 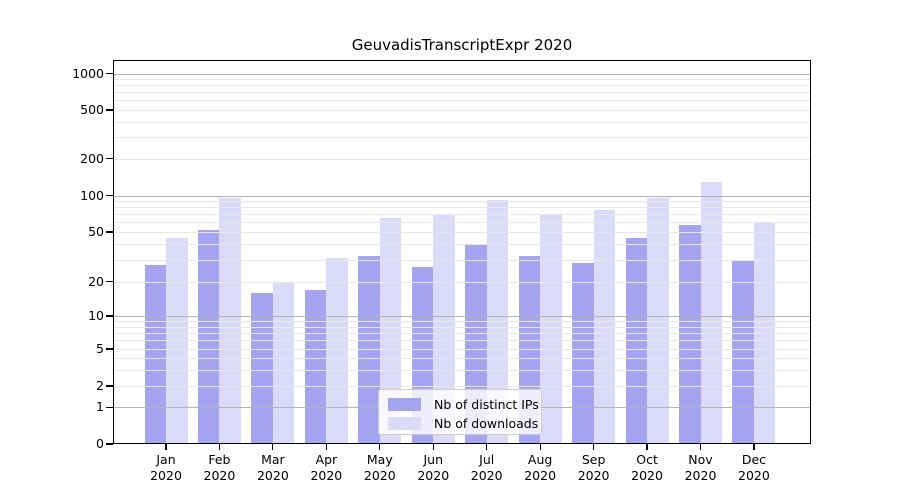 I want to click on legend-label-distinct-ips: Nb of distinct IPs, so click(x=486, y=404).